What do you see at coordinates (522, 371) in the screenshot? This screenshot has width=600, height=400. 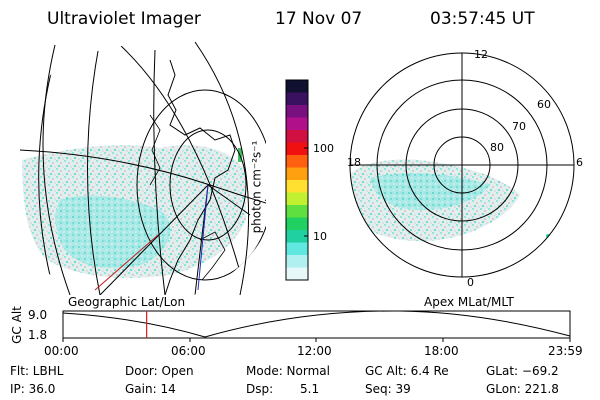 I see `status-glat: GLat: −69.2` at bounding box center [522, 371].